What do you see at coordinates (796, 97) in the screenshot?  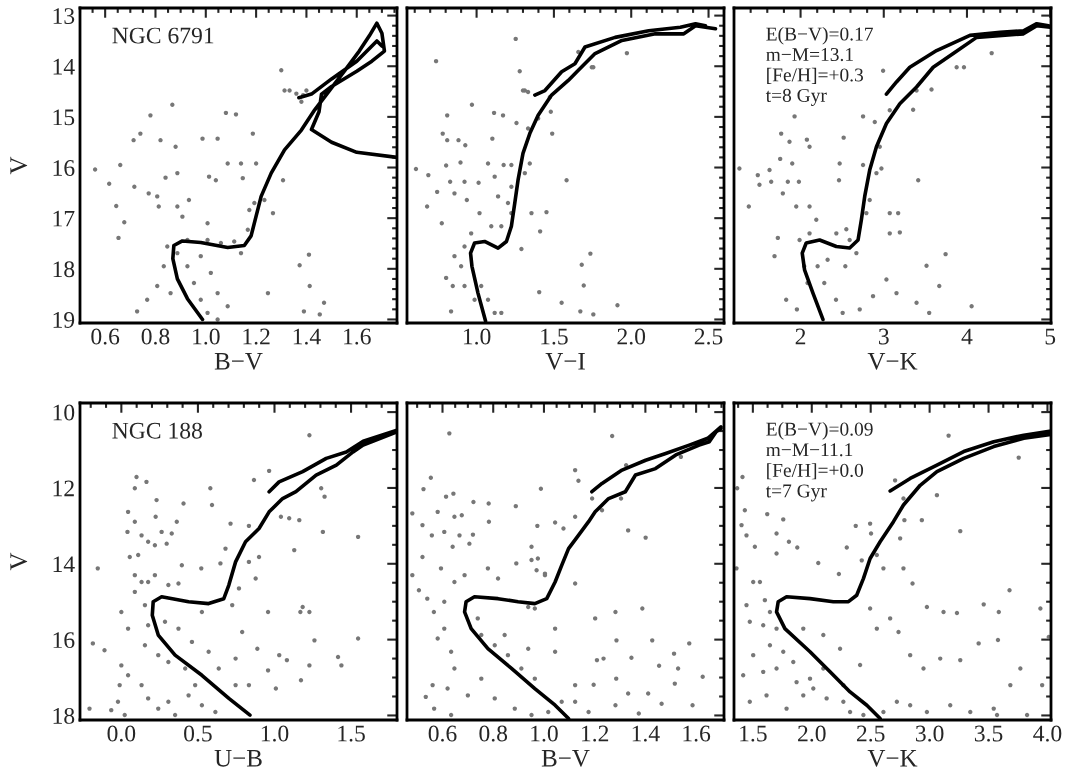 I see `annotation: t=8 Gyr` at bounding box center [796, 97].